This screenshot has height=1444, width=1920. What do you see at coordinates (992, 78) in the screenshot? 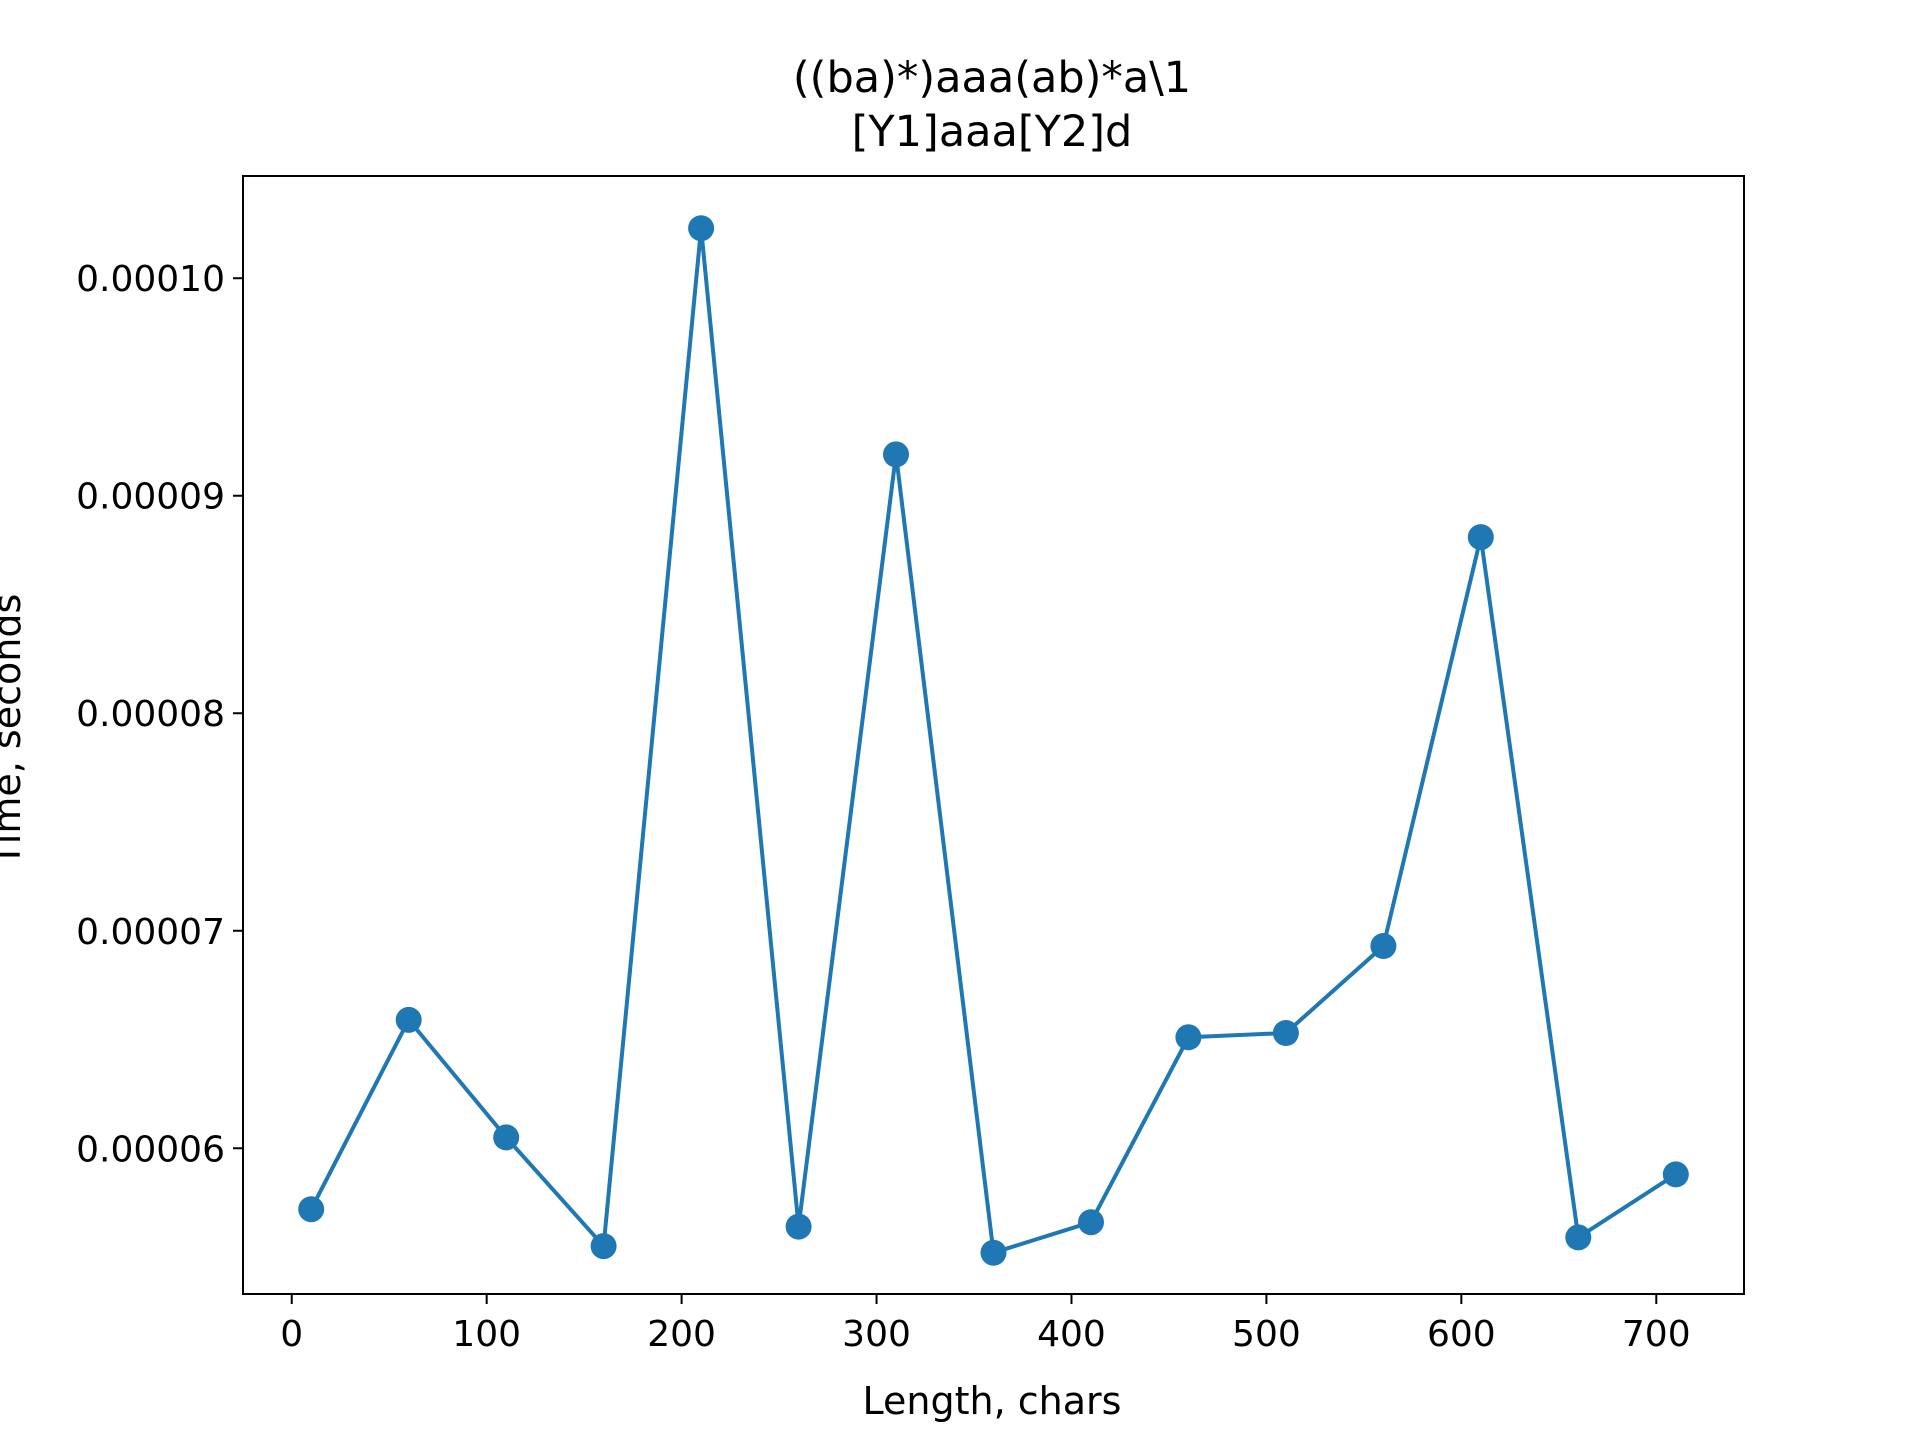
I see `chart-title: ((ba)*)aaa(ab)*a\1` at bounding box center [992, 78].